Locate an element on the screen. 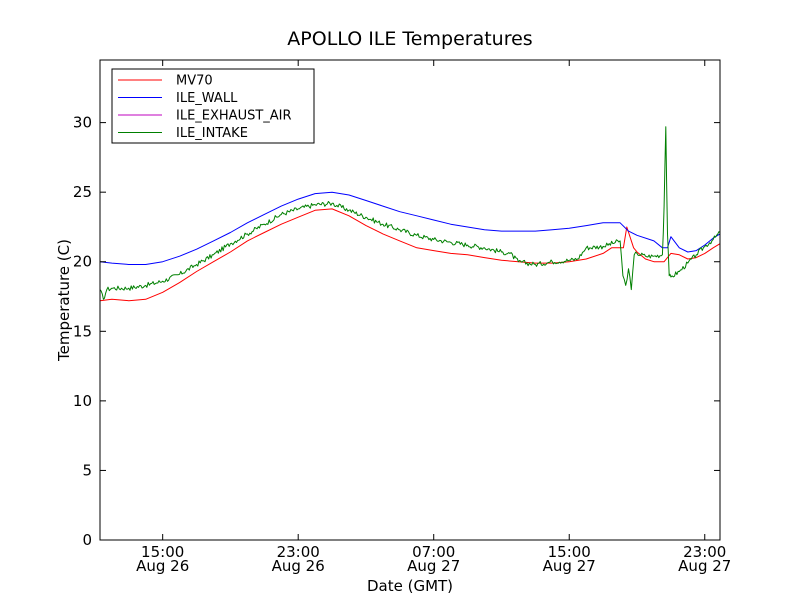 The width and height of the screenshot is (800, 600). chart-title: APOLLO ILE Temperatures is located at coordinates (409, 39).